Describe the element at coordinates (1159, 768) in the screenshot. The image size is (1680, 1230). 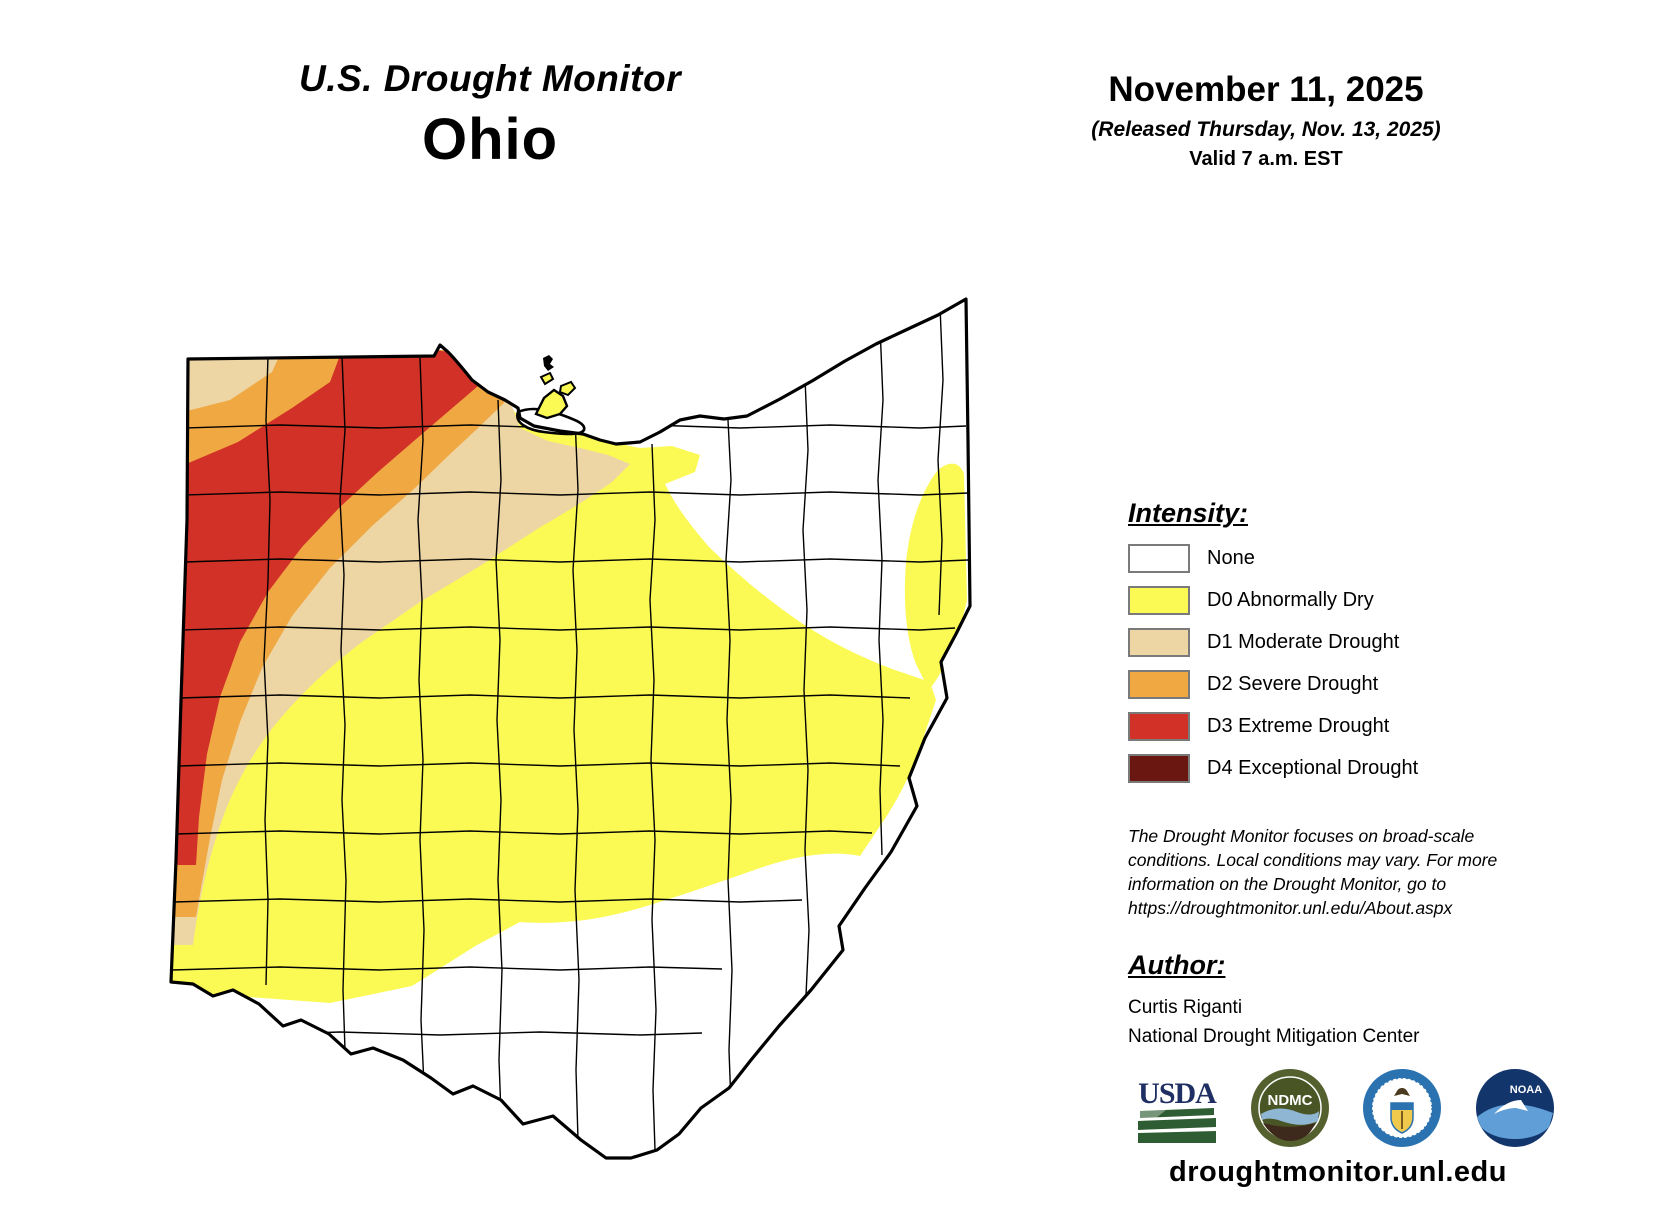
I see `d4-swatch` at that location.